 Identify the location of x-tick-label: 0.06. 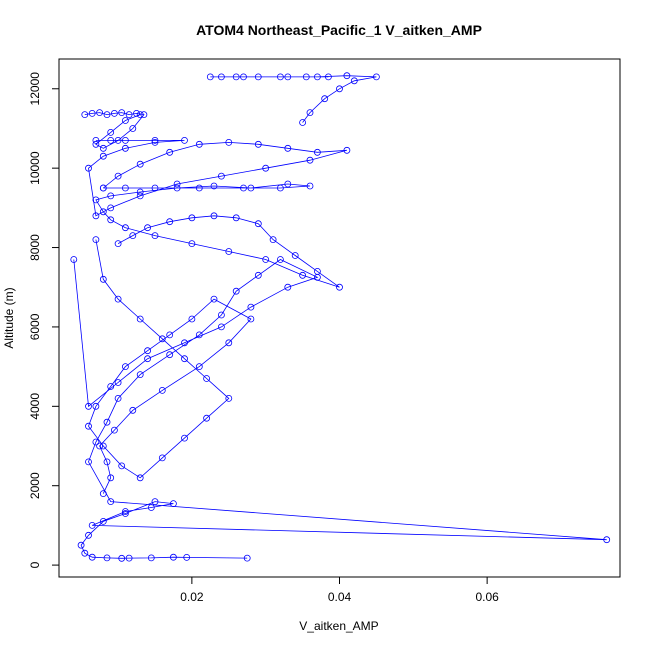
(487, 597).